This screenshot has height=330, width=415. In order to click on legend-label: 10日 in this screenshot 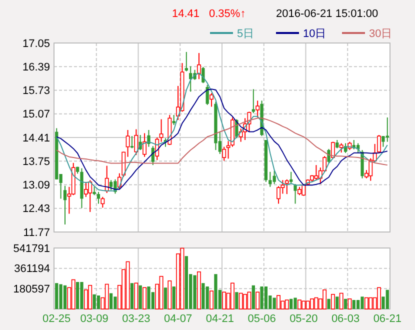, I will do `click(314, 34)`.